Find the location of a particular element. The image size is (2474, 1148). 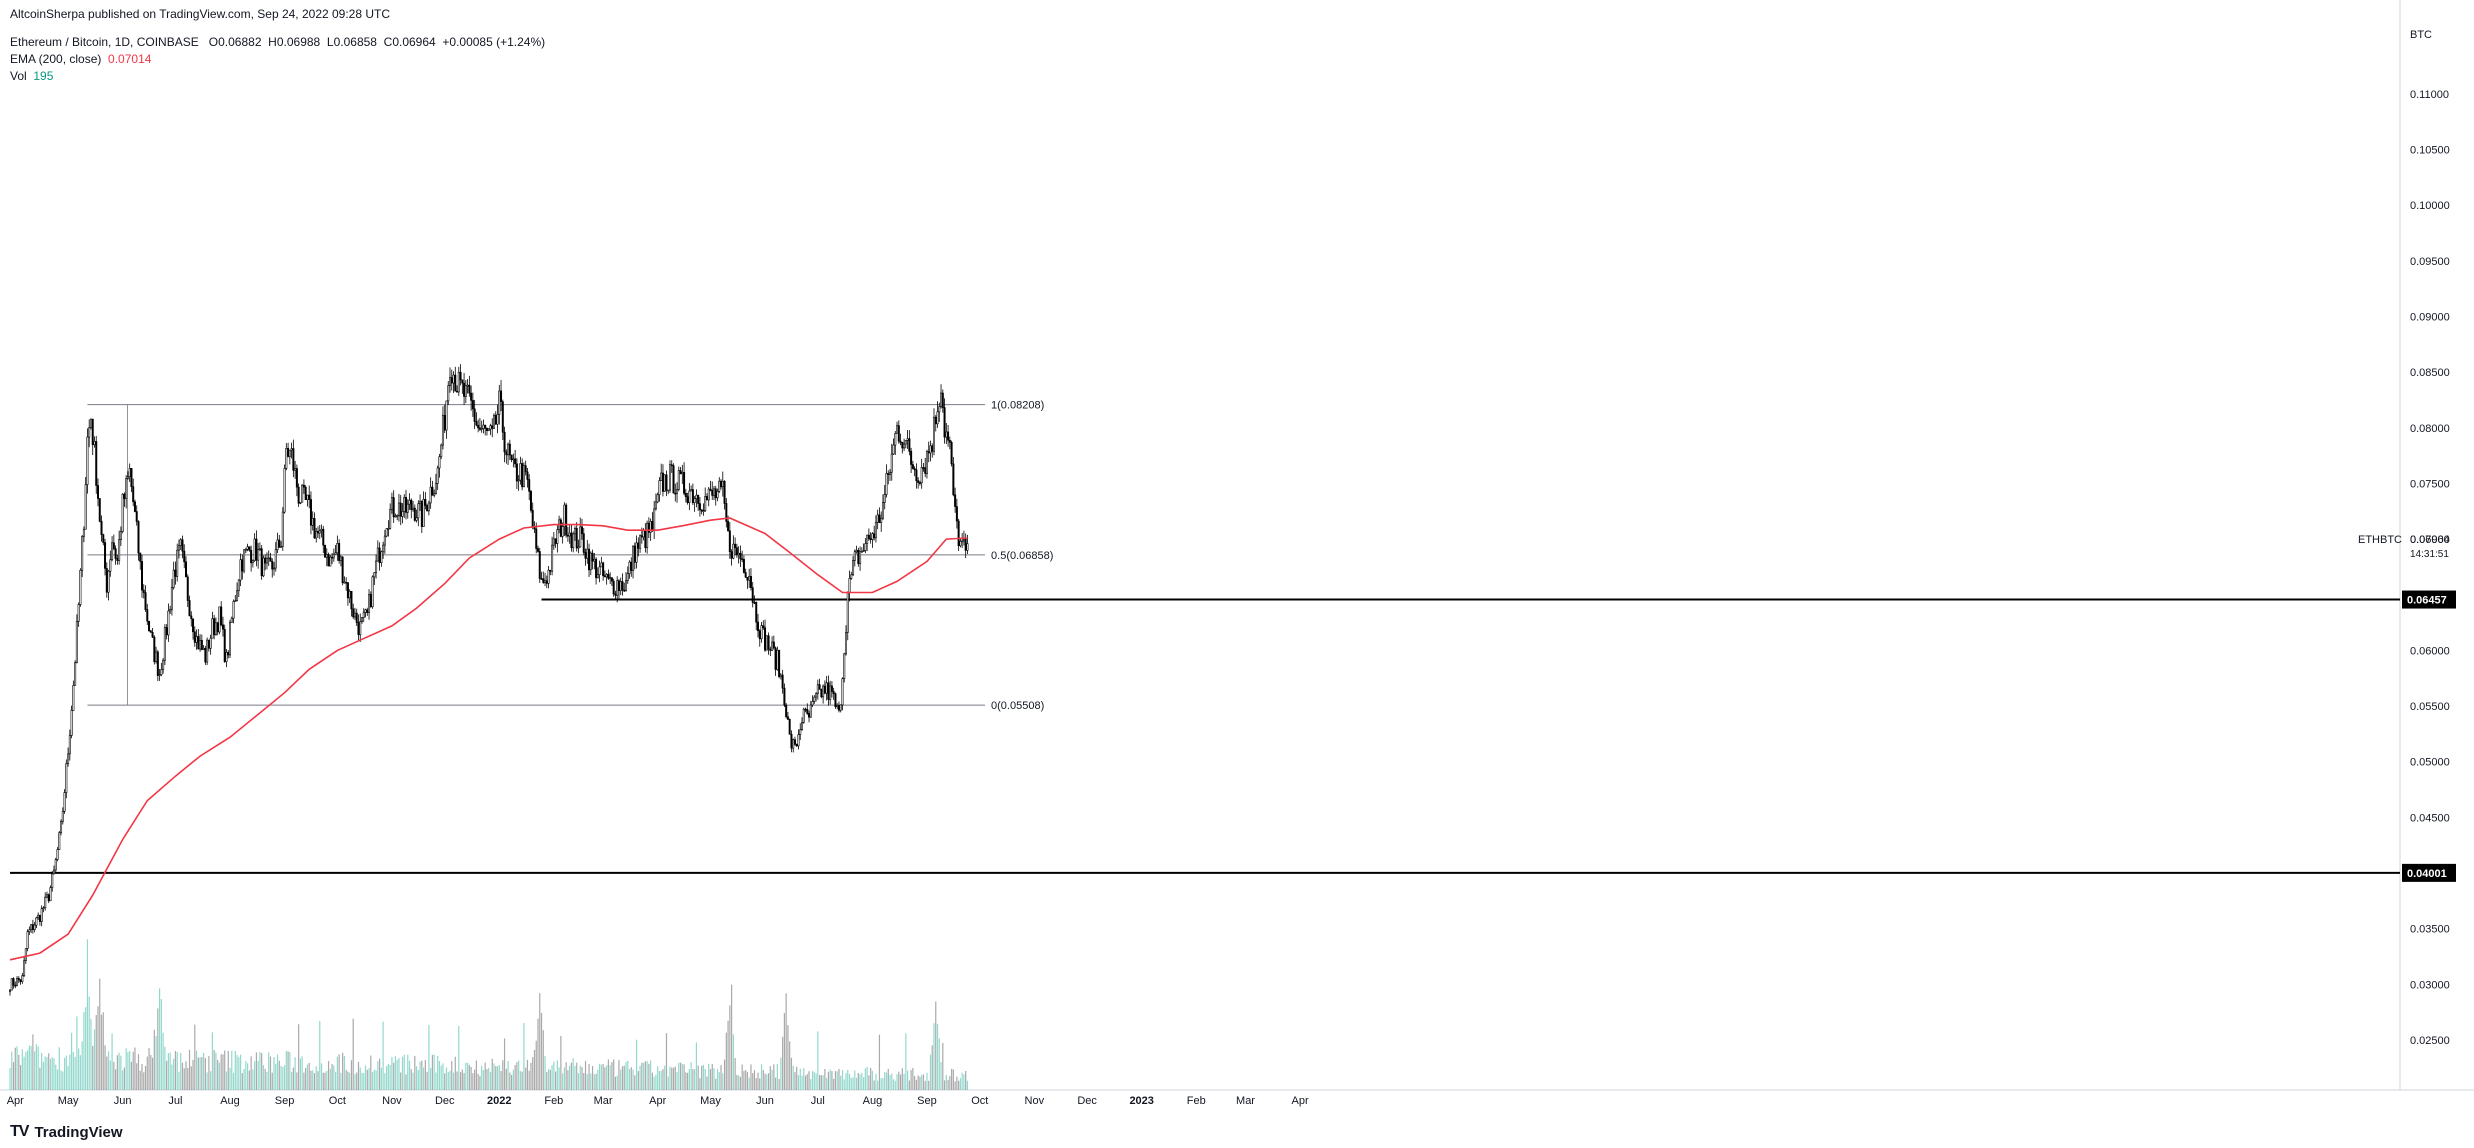

fib-retracement: 1(0.08208) 0.5(0.06858) 0(0.05508) is located at coordinates (570, 556).